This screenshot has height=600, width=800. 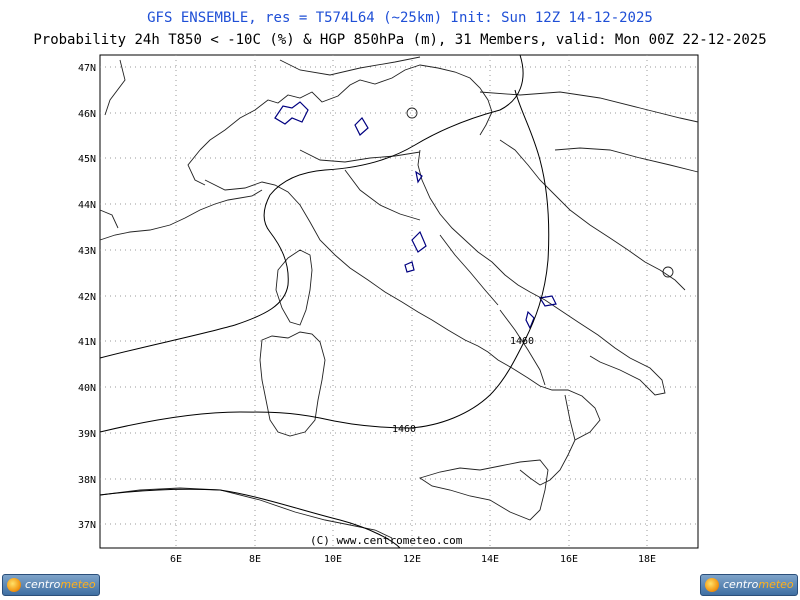 What do you see at coordinates (87, 68) in the screenshot?
I see `lat-label: 47N` at bounding box center [87, 68].